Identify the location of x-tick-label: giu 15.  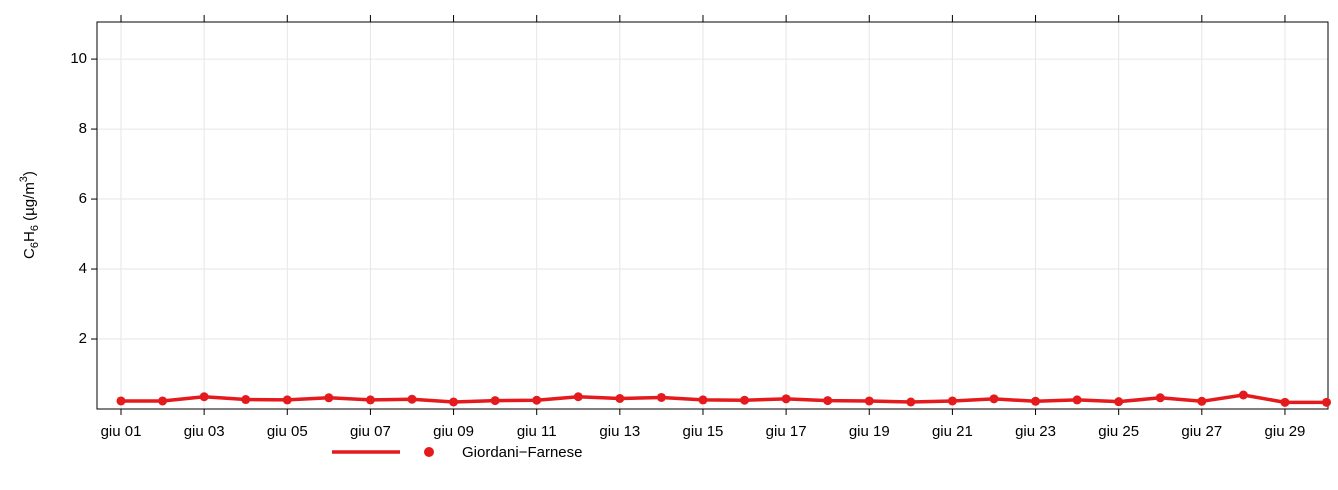
(703, 431).